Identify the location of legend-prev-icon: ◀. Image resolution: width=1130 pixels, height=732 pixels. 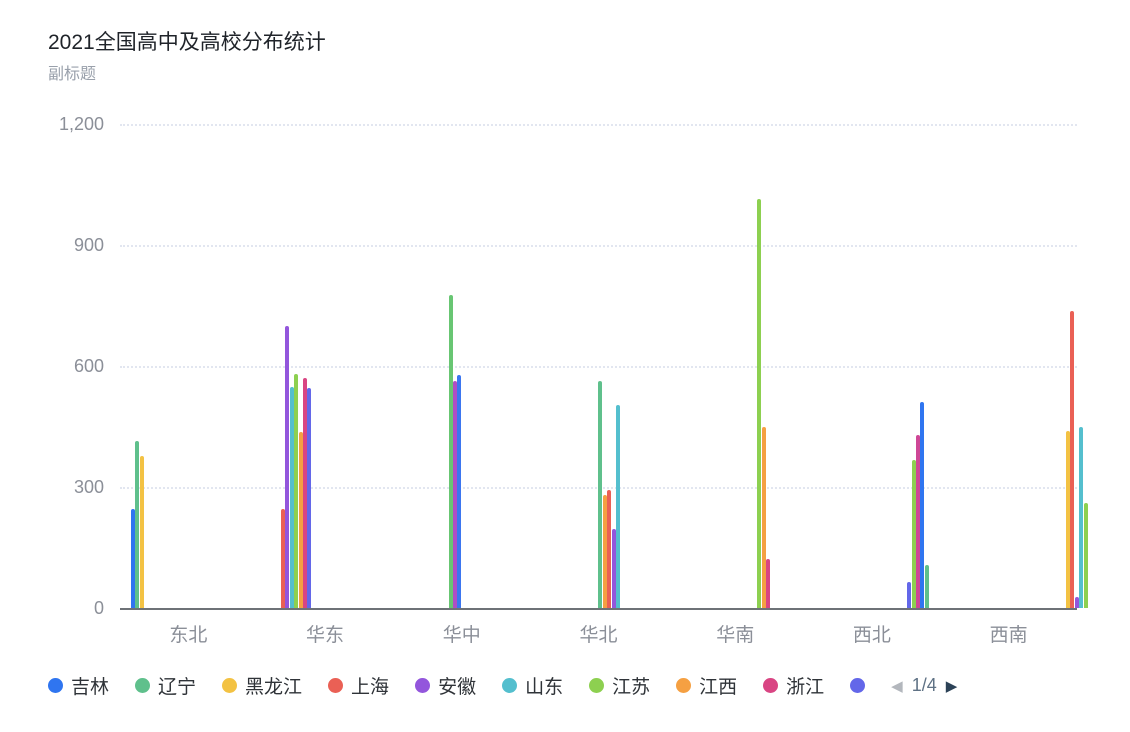
(897, 686).